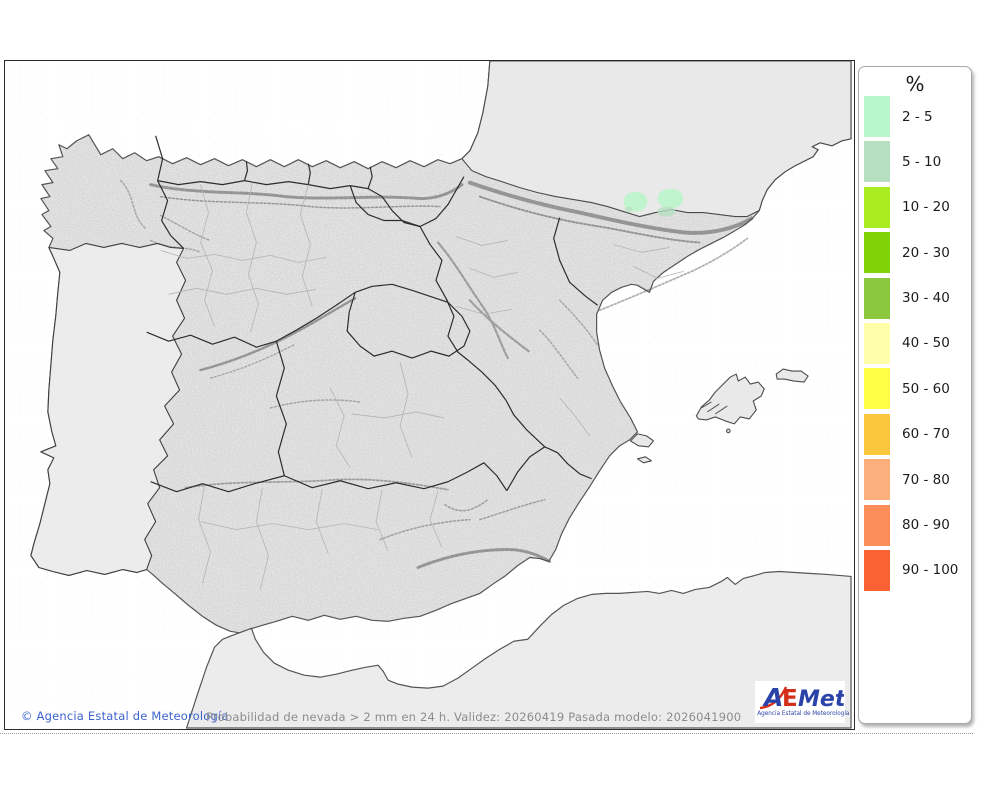 The height and width of the screenshot is (790, 1000). Describe the element at coordinates (628, 209) in the screenshot. I see `overlay-patch-5-10-small` at that location.